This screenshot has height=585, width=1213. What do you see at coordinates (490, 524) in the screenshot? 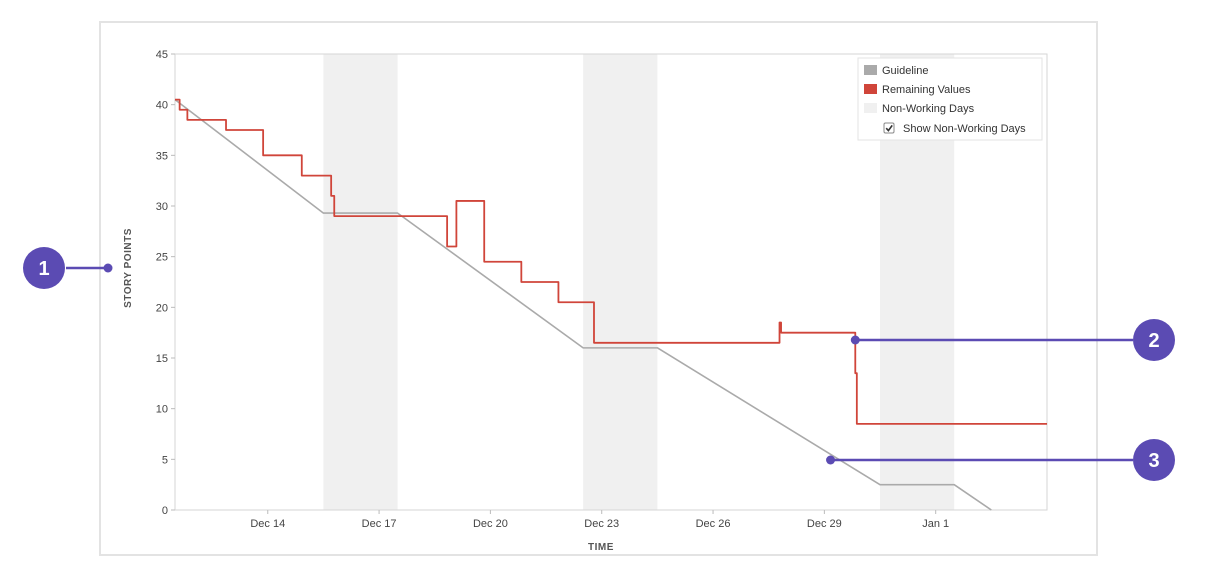
I see `x-tick-label-3: Dec 20` at bounding box center [490, 524].